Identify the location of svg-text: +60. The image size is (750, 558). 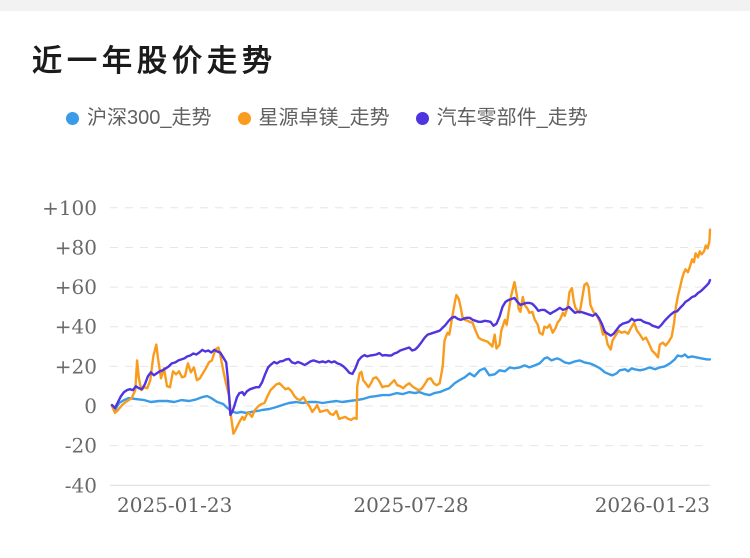
(76, 287).